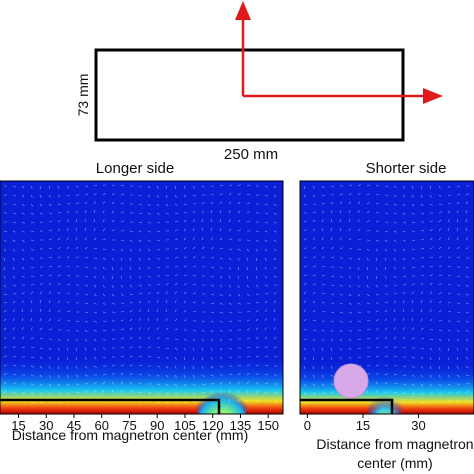  I want to click on left-x-tick-label: 90, so click(157, 425).